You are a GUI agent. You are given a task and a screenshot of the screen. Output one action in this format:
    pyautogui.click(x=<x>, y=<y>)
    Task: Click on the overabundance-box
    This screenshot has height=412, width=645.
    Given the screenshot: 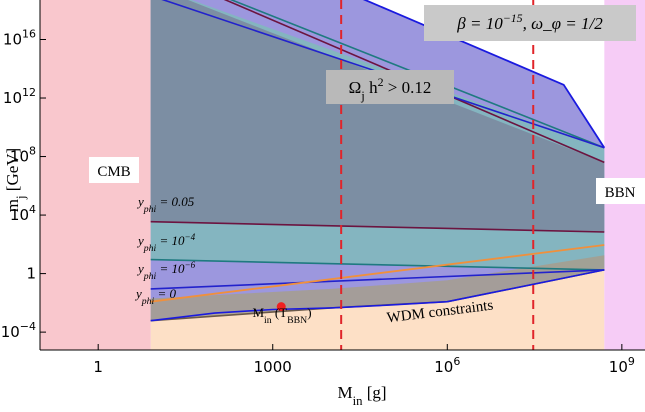 What is the action you would take?
    pyautogui.click(x=390, y=87)
    